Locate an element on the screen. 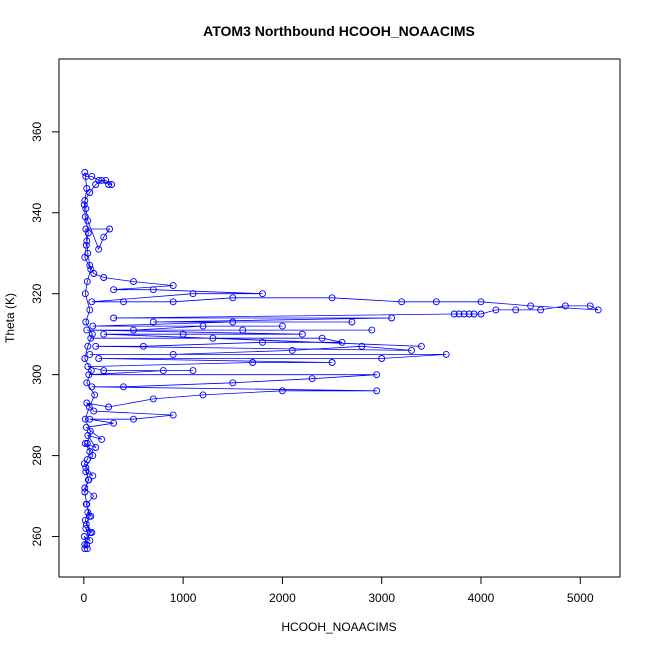 This screenshot has width=650, height=650. x-tick-label: 1000 is located at coordinates (183, 598).